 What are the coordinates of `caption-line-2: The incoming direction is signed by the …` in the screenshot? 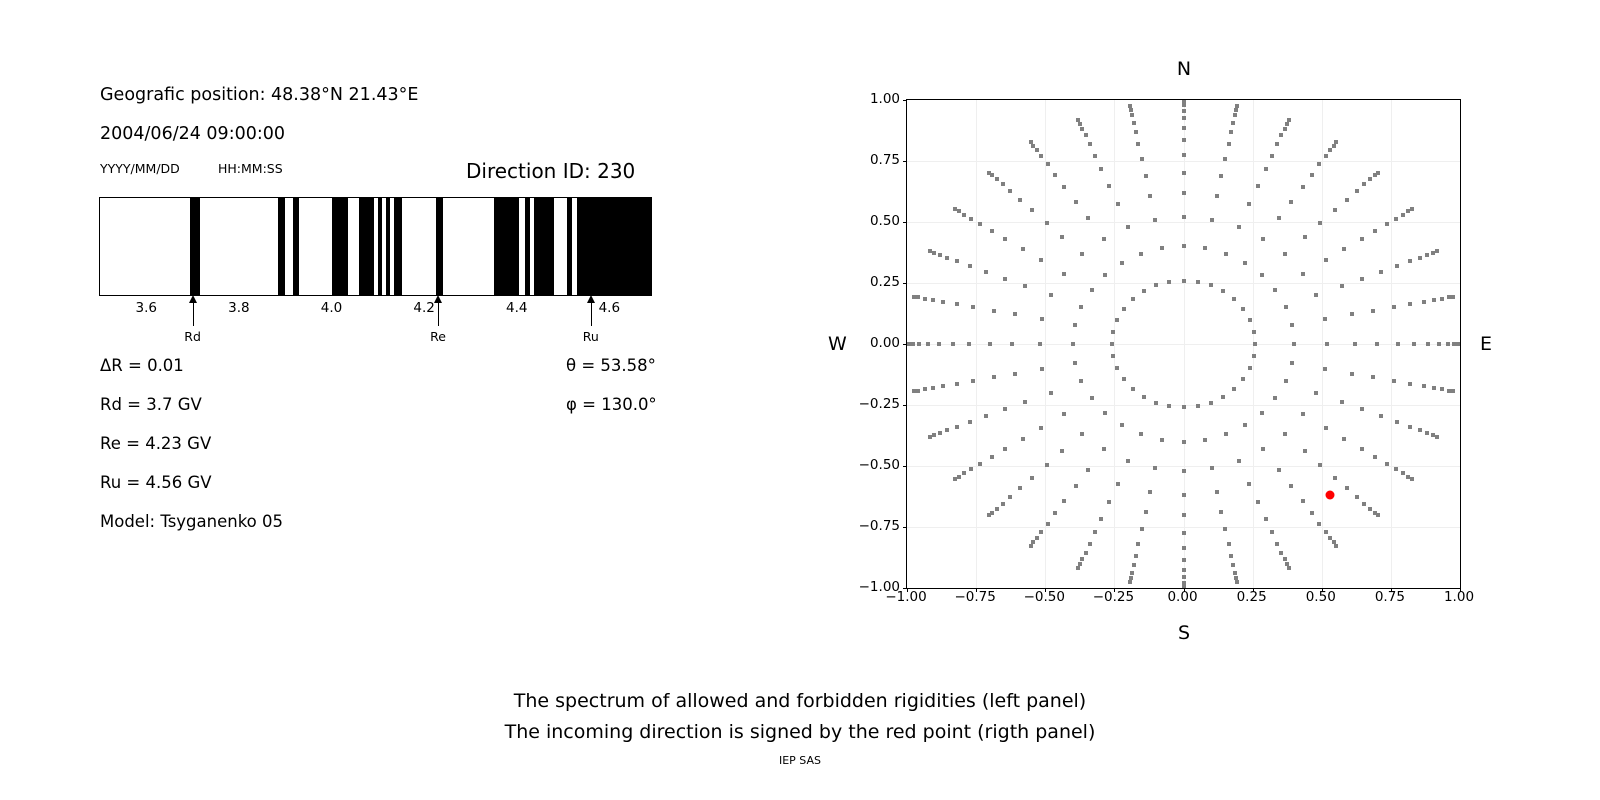 It's located at (800, 732).